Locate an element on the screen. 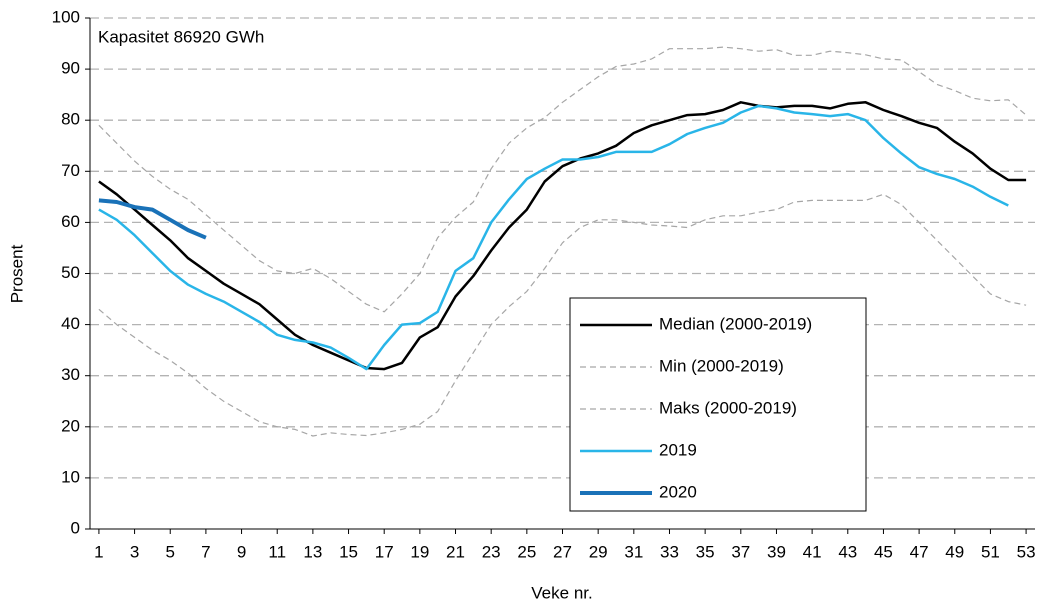 The height and width of the screenshot is (607, 1043). x-tick-label: 7 is located at coordinates (205, 551).